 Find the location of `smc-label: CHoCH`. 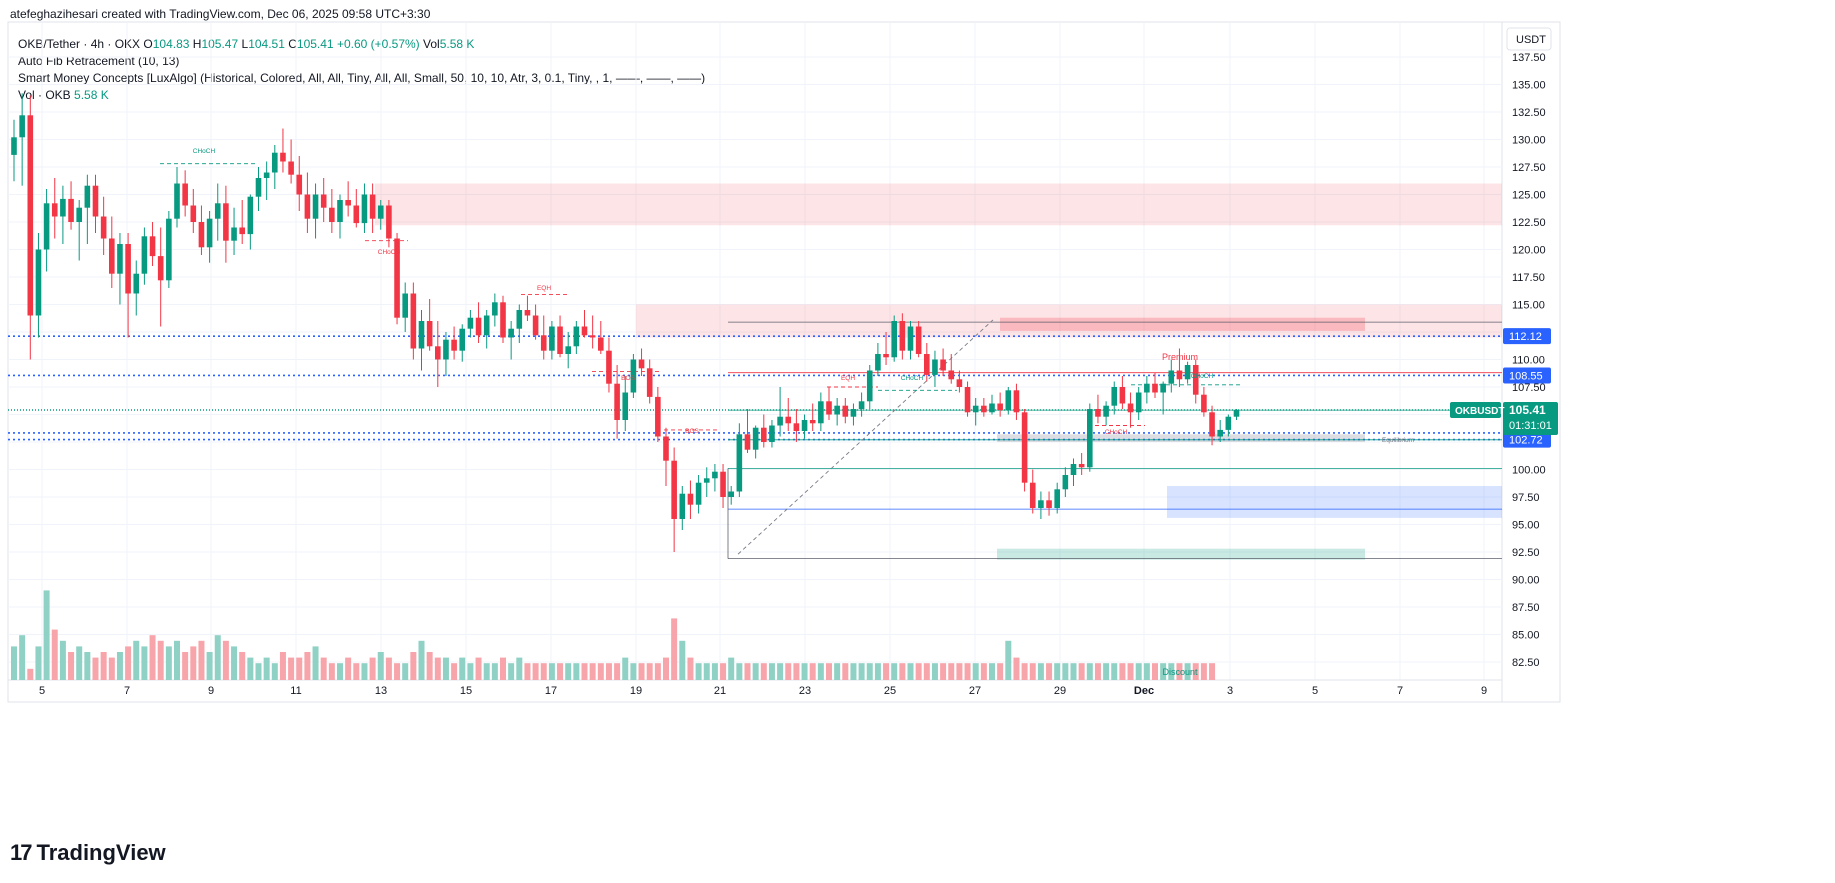

smc-label: CHoCH is located at coordinates (204, 151).